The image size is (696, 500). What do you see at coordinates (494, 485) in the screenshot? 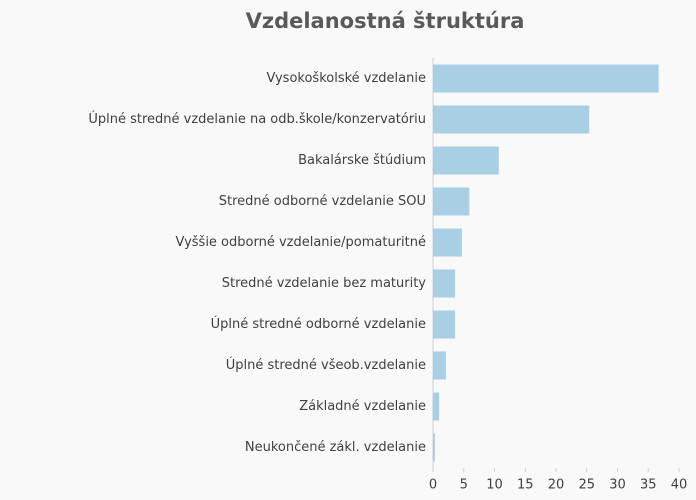
I see `x-tick-label: 10` at bounding box center [494, 485].